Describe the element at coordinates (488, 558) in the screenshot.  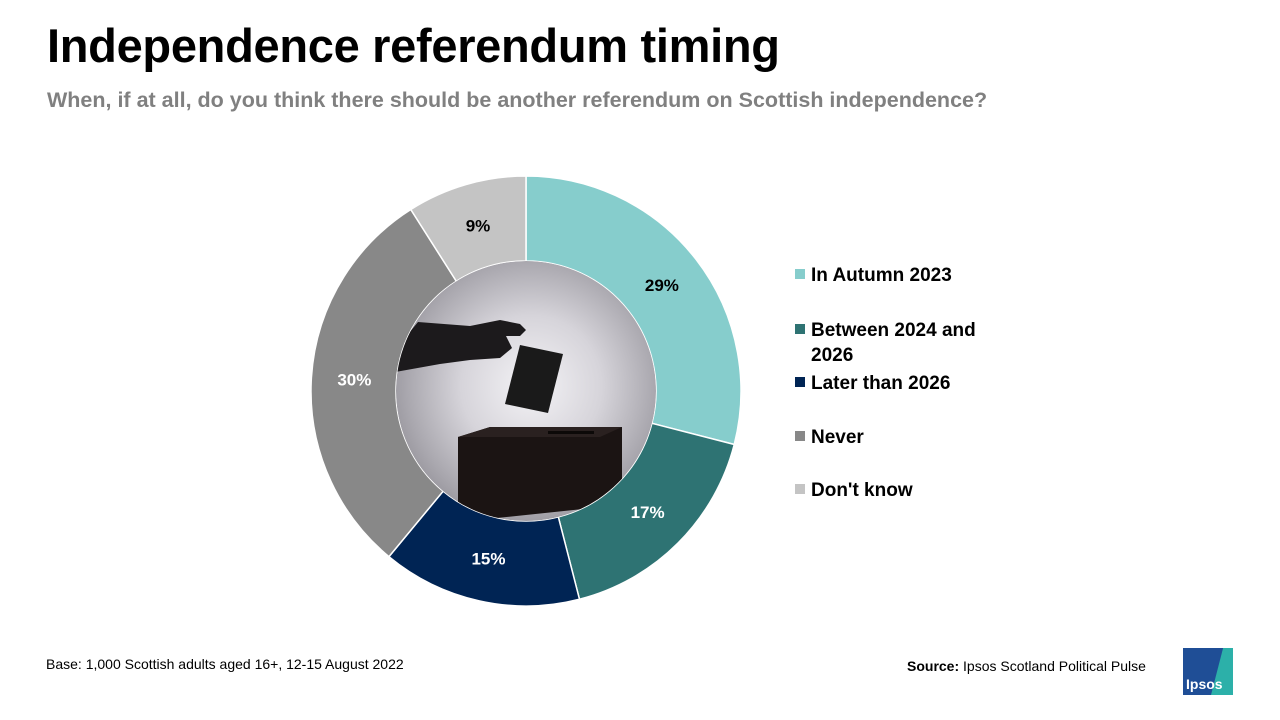
I see `slice-value-label: 15%` at that location.